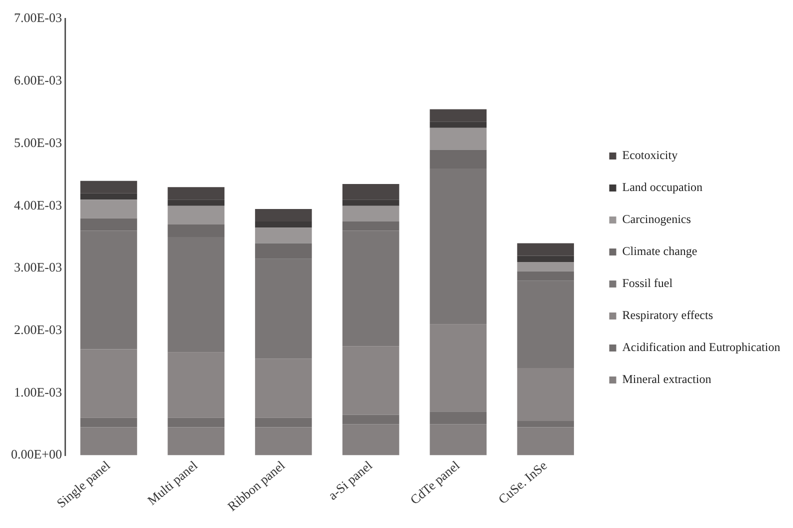 The height and width of the screenshot is (528, 793). Describe the element at coordinates (38, 18) in the screenshot. I see `y-tick-label: 7.00E-03` at that location.